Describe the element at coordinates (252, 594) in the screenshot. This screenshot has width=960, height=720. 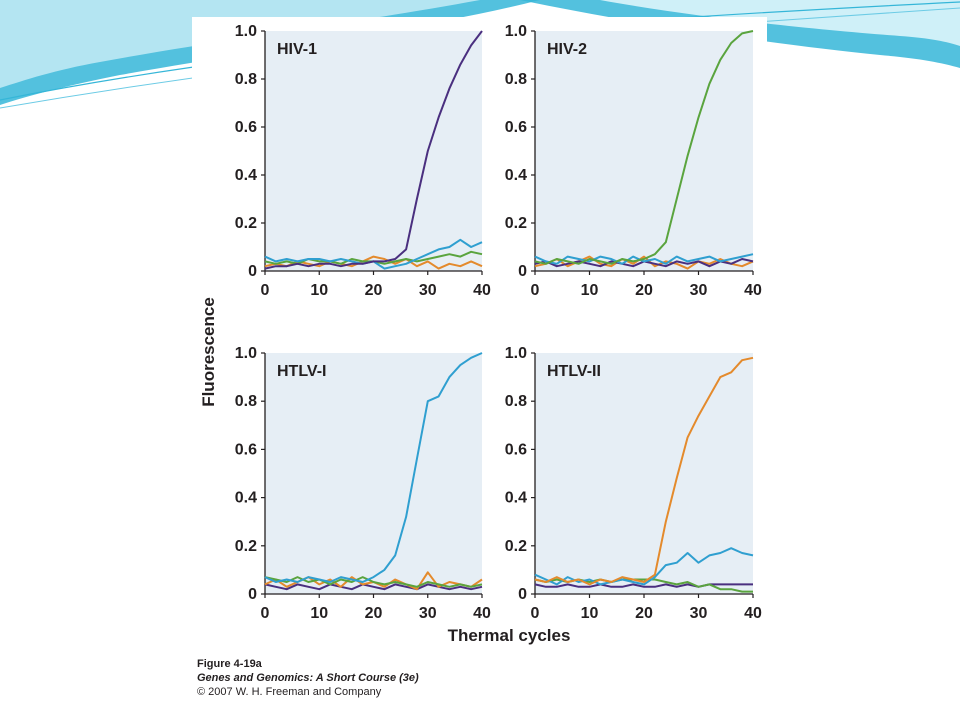
I see `panel-3-y-tick-label: 0` at that location.